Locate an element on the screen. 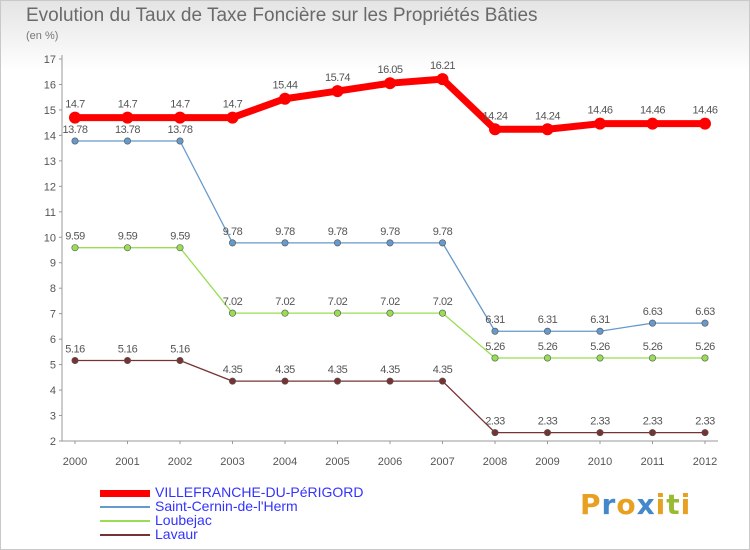  x-tick-label: 2009 is located at coordinates (547, 462).